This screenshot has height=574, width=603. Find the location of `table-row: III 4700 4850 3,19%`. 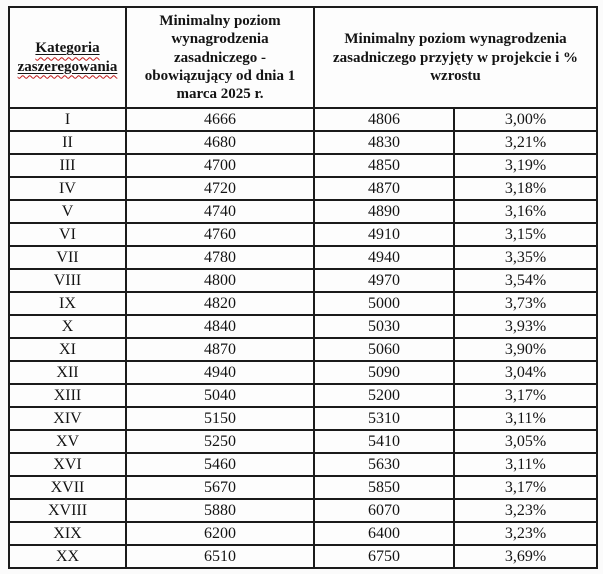

table-row: III 4700 4850 3,19% is located at coordinates (303, 166).